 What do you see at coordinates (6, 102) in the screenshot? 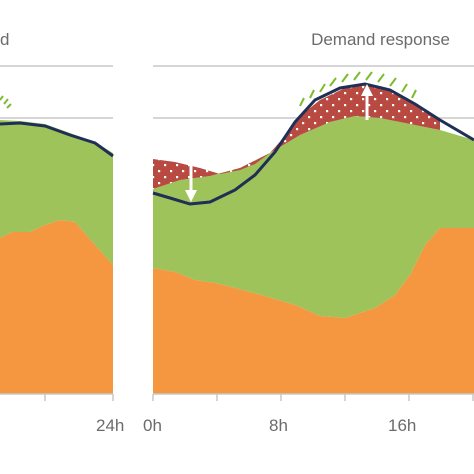
I see `left-solar-sprigs` at bounding box center [6, 102].